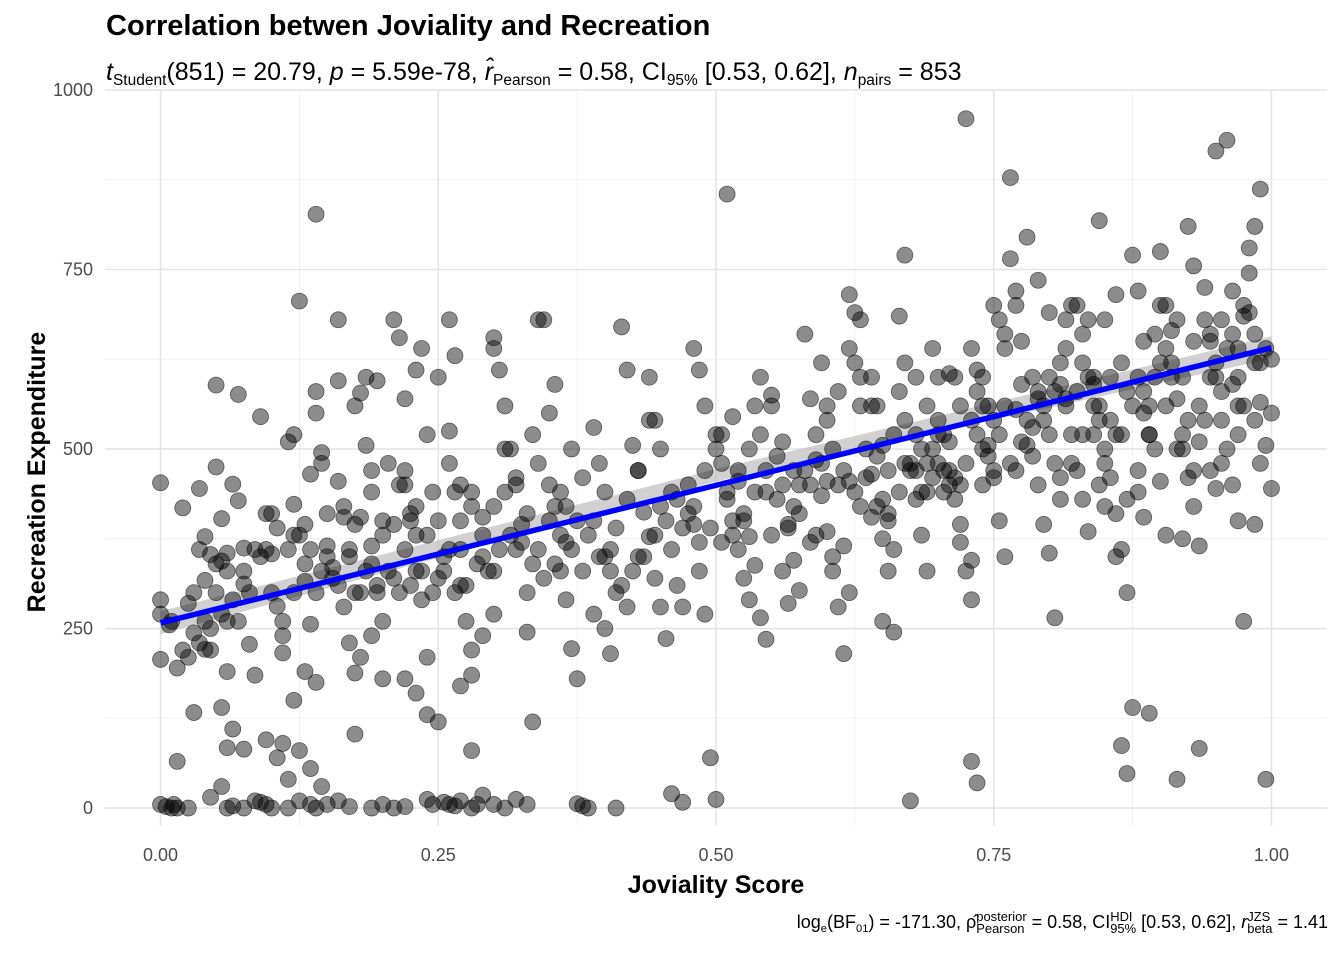  I want to click on x-tick-label: 0.75, so click(993, 855).